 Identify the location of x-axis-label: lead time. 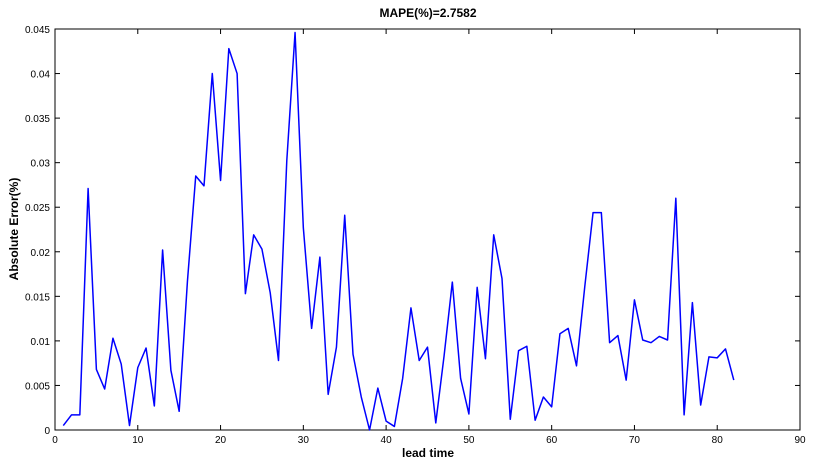
(428, 453).